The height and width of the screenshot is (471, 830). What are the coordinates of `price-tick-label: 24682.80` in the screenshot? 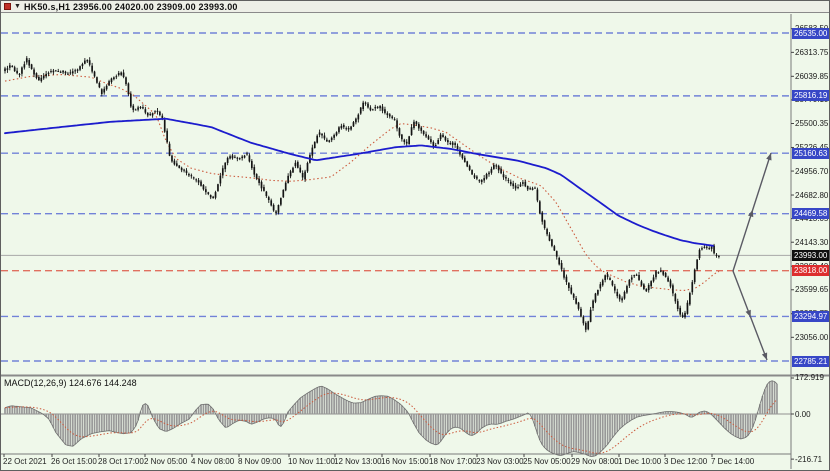 It's located at (812, 195).